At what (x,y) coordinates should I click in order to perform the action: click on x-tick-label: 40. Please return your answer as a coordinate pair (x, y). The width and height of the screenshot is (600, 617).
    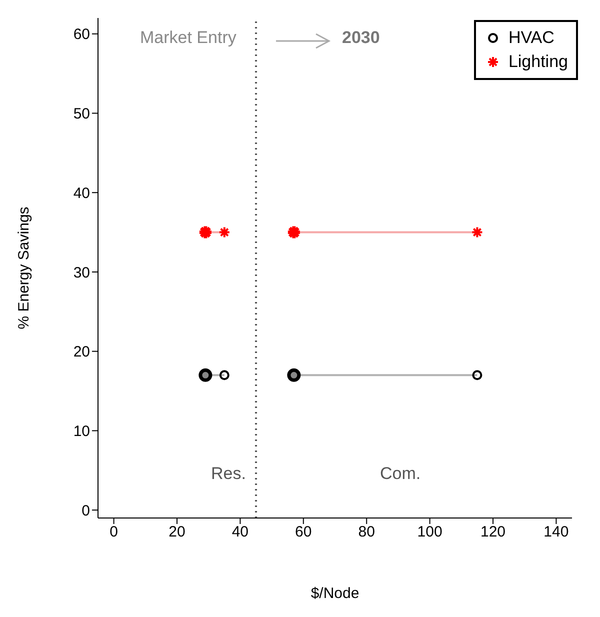
    Looking at the image, I should click on (240, 532).